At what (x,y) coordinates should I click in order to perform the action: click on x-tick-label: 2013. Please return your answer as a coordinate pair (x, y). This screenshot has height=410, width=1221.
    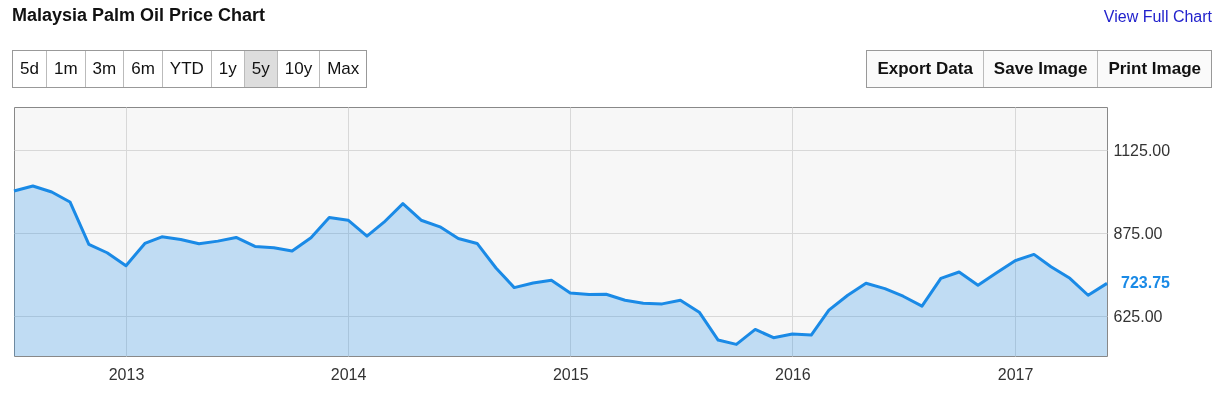
    Looking at the image, I should click on (126, 374).